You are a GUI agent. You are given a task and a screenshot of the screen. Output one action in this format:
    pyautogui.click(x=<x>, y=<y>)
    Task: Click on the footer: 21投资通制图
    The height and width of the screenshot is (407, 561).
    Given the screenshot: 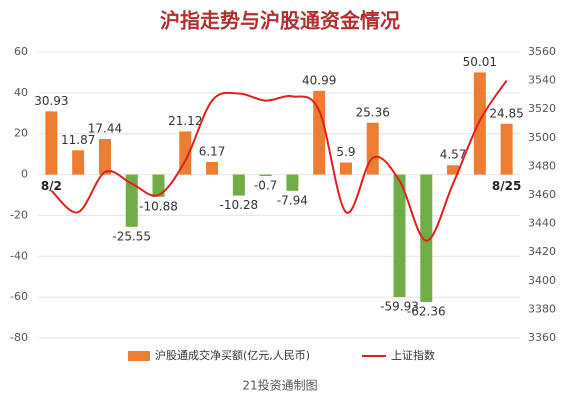 What is the action you would take?
    pyautogui.click(x=279, y=385)
    